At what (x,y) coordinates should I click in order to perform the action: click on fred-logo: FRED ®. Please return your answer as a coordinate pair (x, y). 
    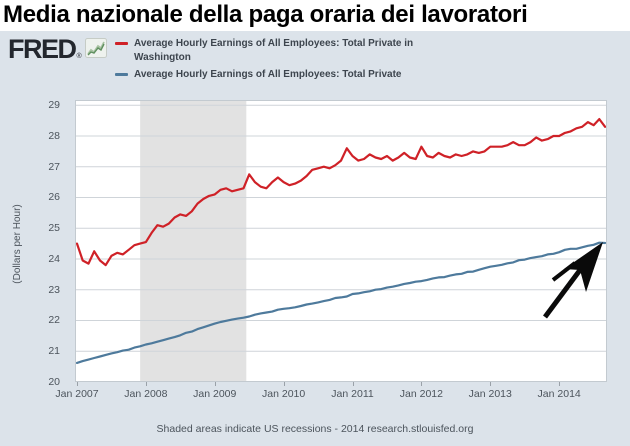
    Looking at the image, I should click on (57, 49).